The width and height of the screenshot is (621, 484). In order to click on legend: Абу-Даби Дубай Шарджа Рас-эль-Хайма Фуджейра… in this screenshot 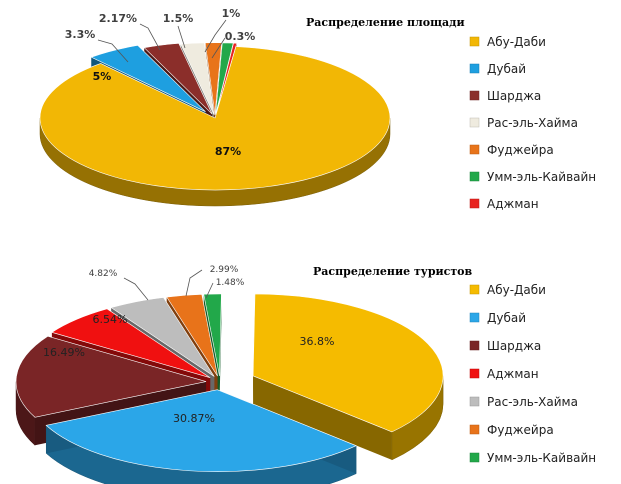, I will do `click(532, 123)`.